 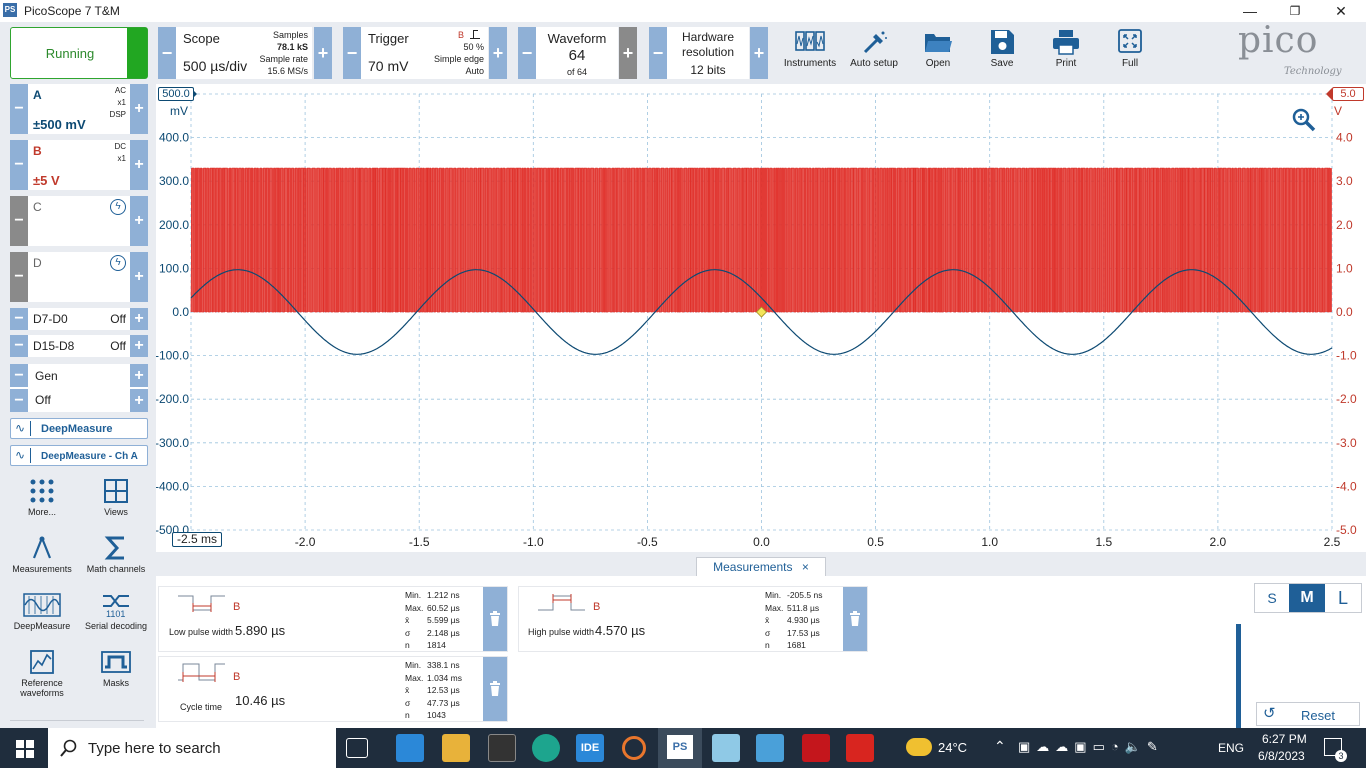 What do you see at coordinates (855, 619) in the screenshot?
I see `measurement-high-pulse-width-delete-button` at bounding box center [855, 619].